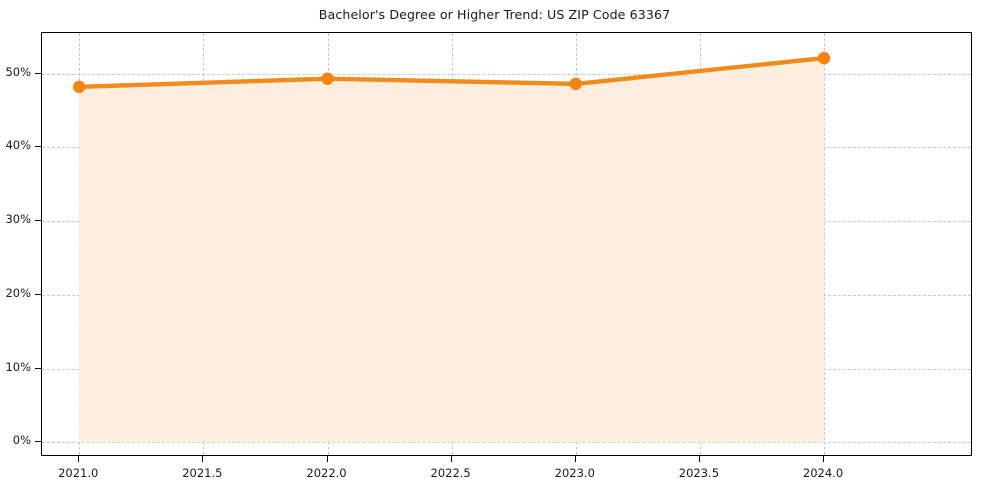 The image size is (989, 490). I want to click on data-point-2021, so click(79, 87).